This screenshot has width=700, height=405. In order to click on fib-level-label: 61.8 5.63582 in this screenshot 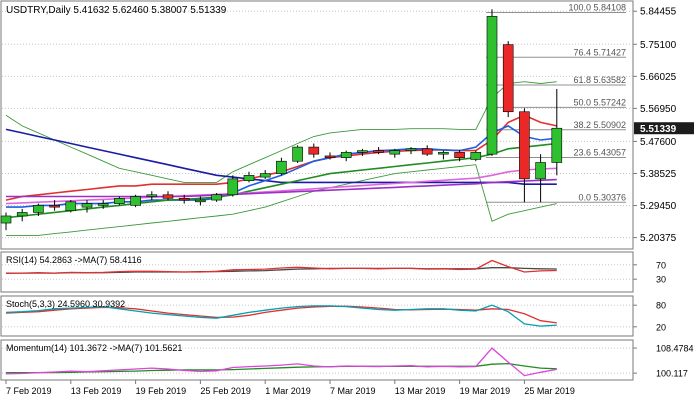, I will do `click(599, 80)`.